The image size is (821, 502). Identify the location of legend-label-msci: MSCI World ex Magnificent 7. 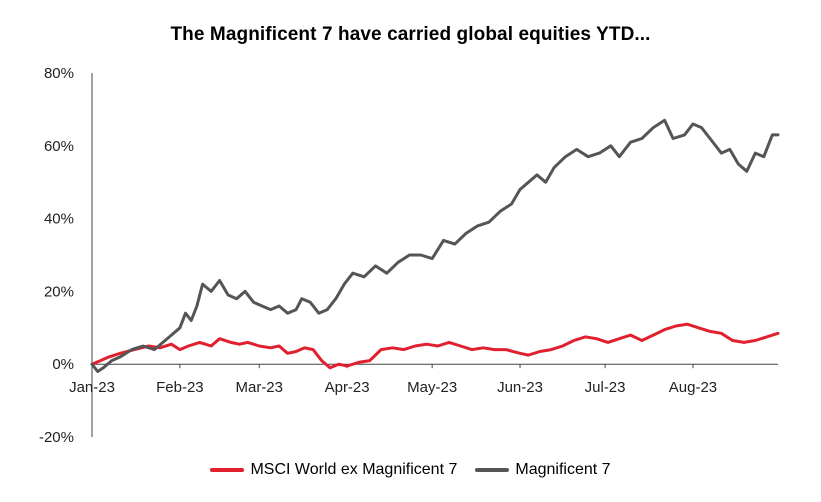
(354, 469).